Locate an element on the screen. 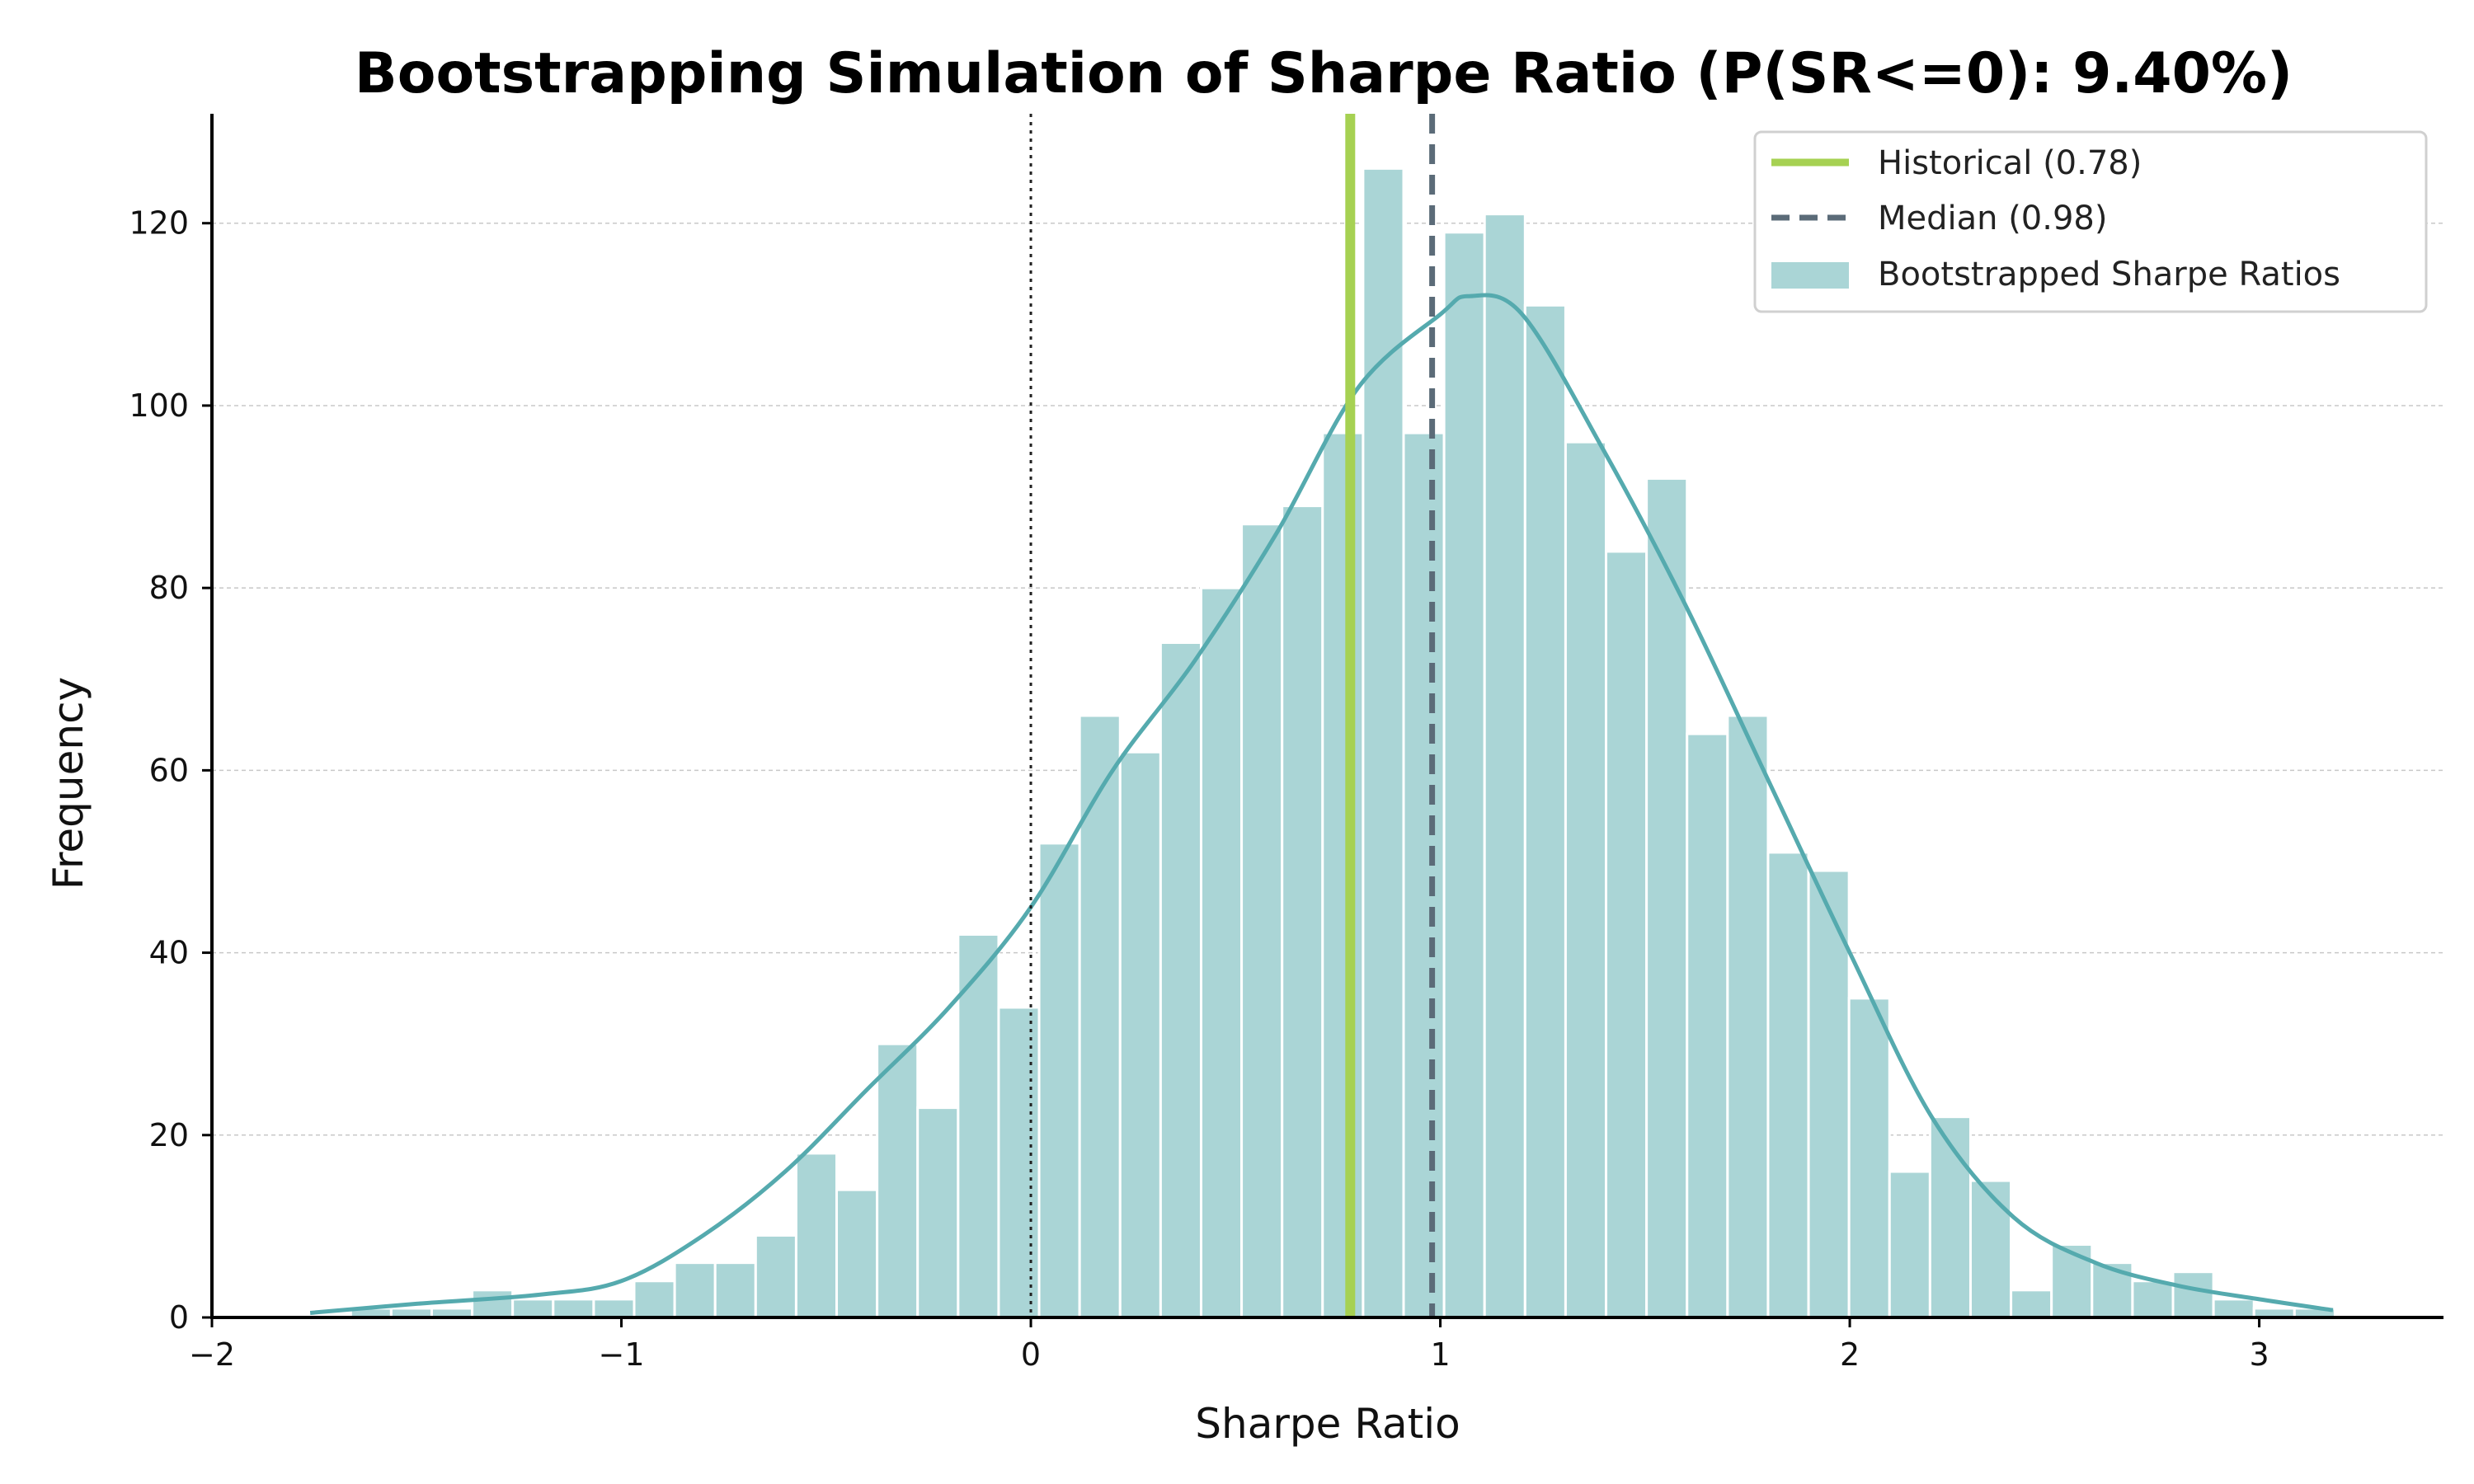  x-tick-label: −2 is located at coordinates (212, 1354).